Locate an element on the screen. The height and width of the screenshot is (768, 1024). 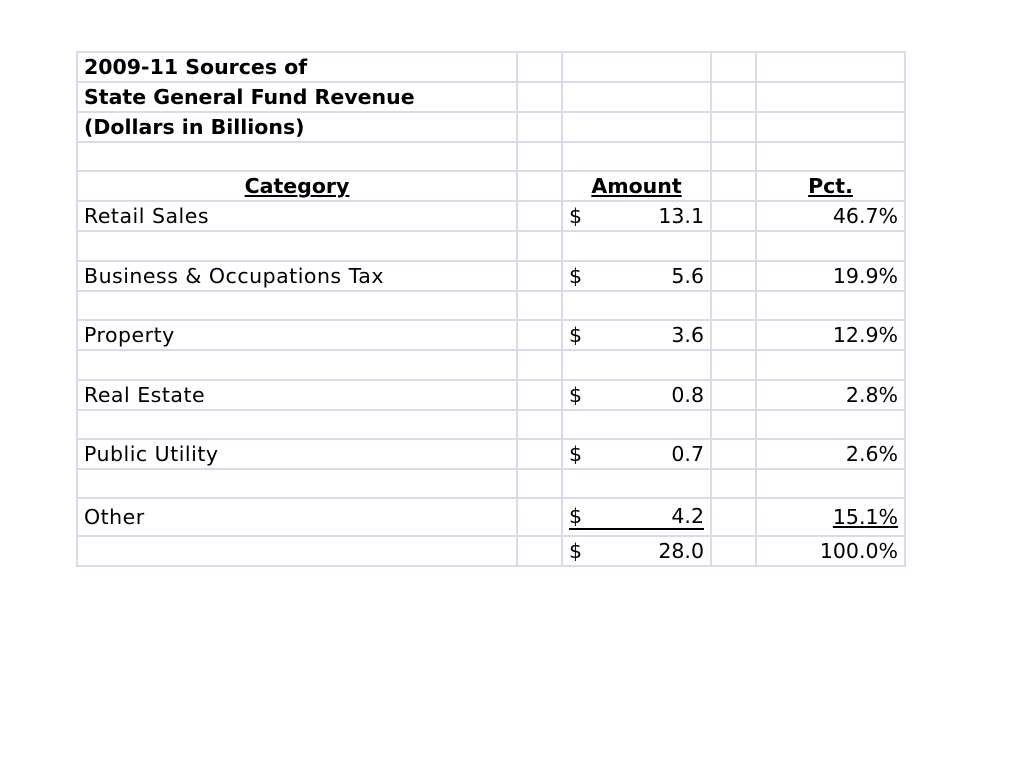
pct-cell: 19.9% is located at coordinates (830, 275).